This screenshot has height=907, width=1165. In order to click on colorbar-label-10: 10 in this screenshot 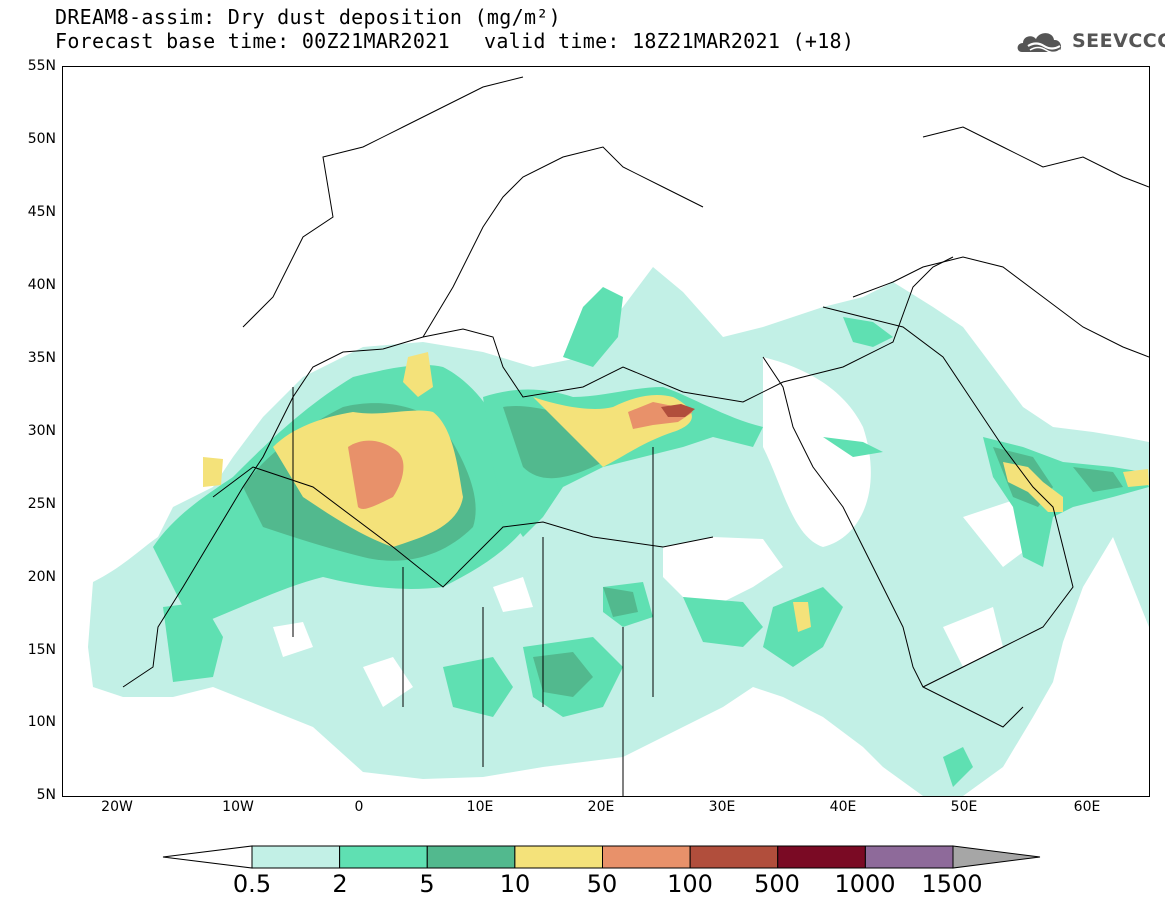, I will do `click(515, 884)`.